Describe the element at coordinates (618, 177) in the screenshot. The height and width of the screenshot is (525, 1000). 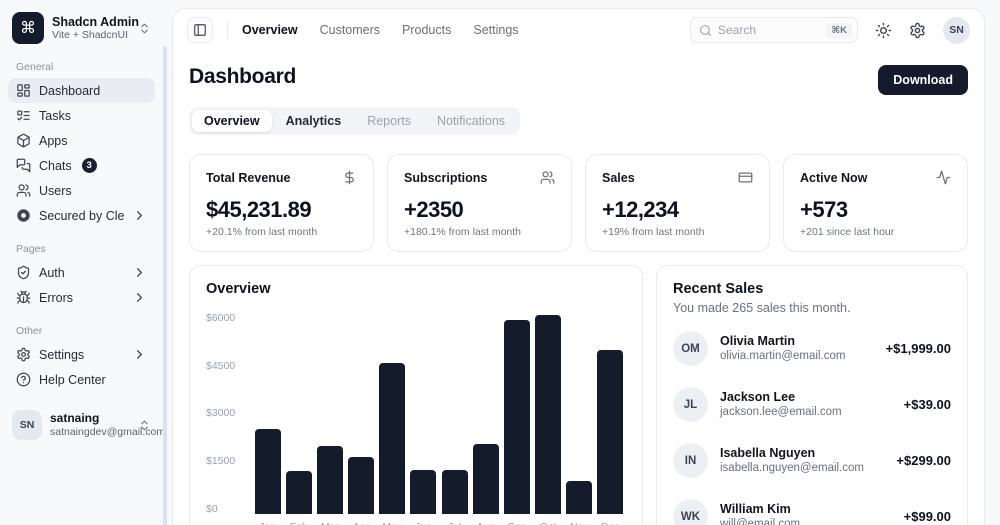
I see `stat-title: Sales` at that location.